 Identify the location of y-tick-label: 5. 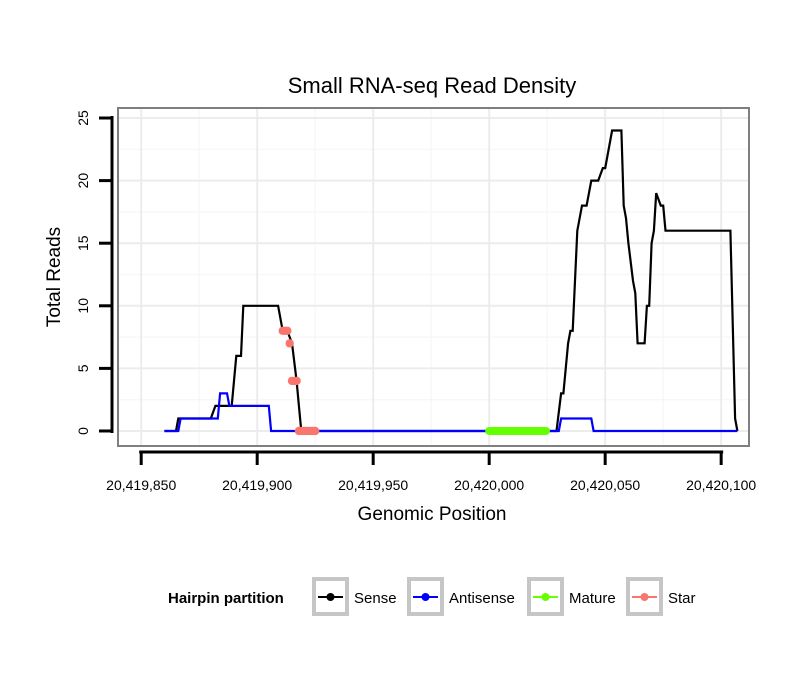
(83, 368).